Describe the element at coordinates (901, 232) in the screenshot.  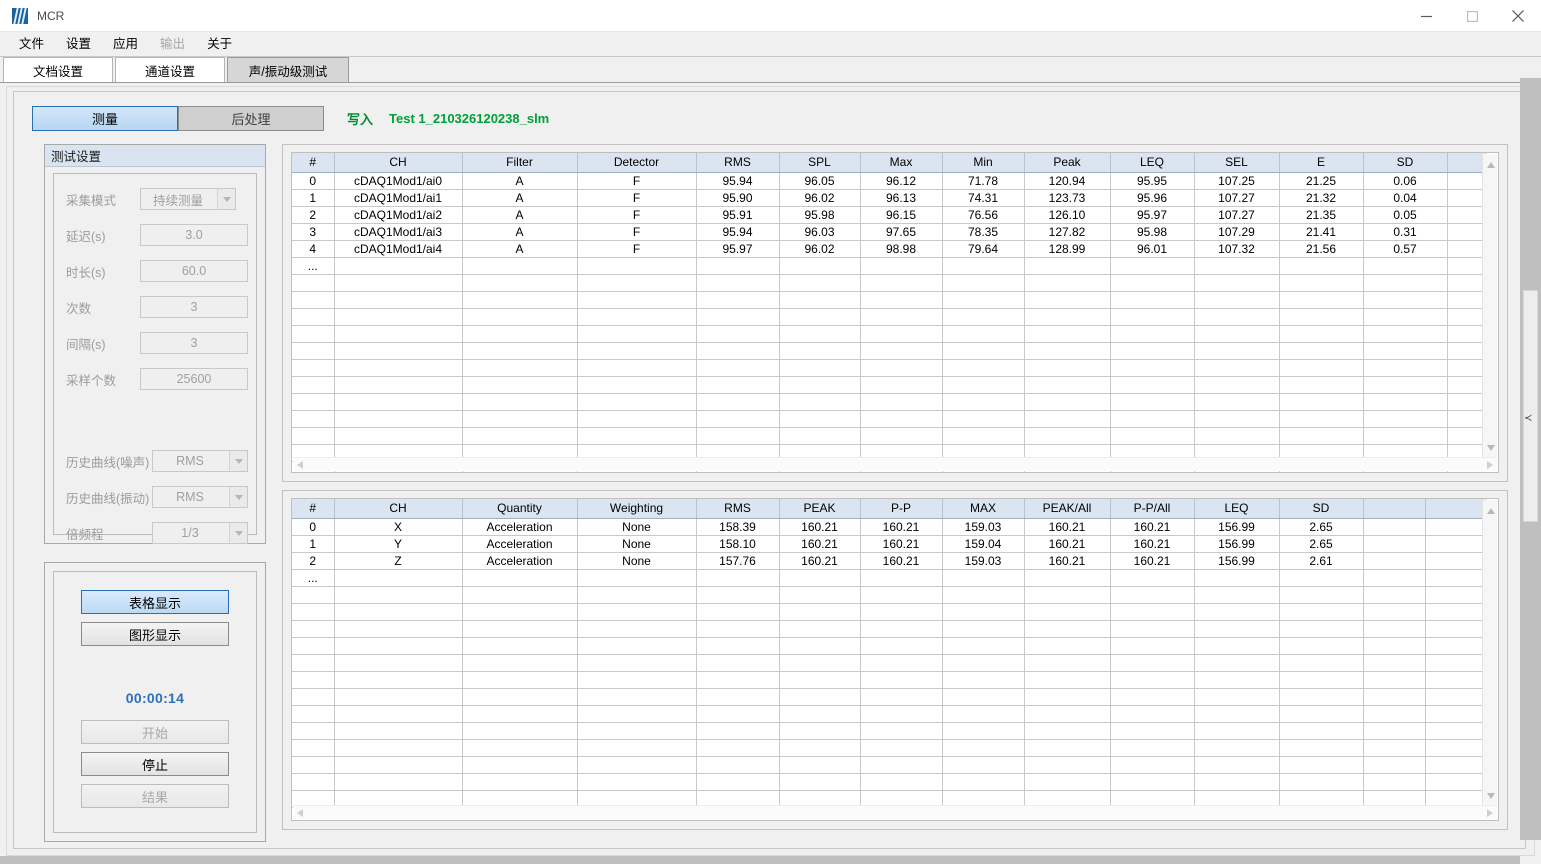
I see `table-cell: 97.65` at that location.